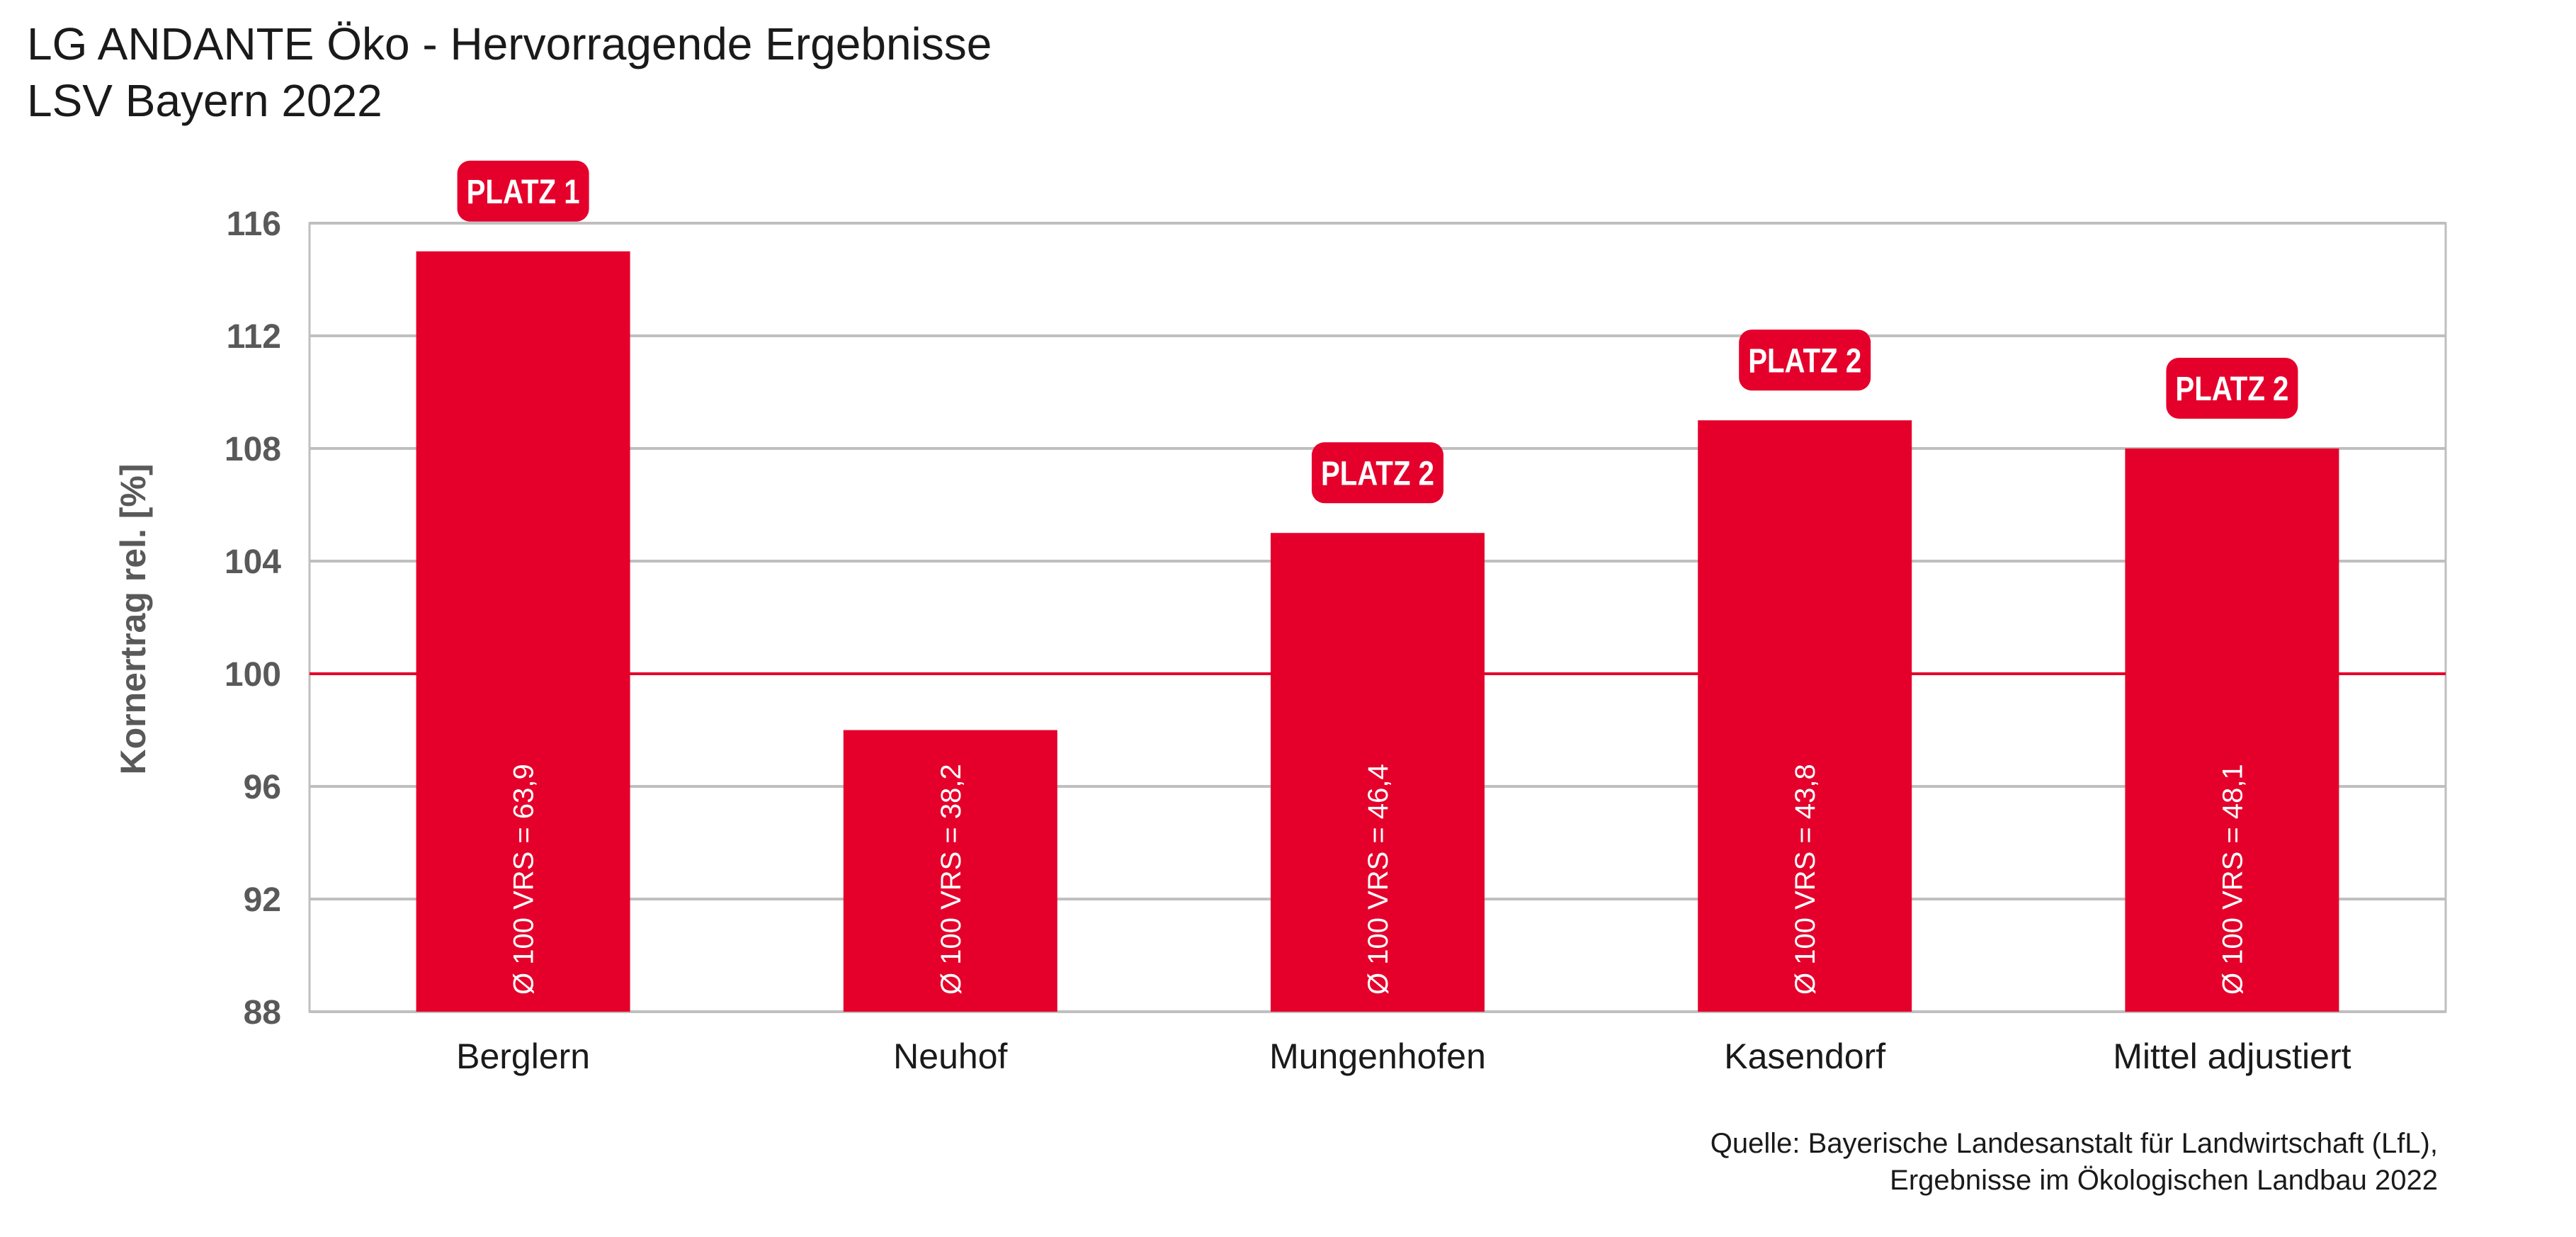 Image resolution: width=2576 pixels, height=1237 pixels. What do you see at coordinates (254, 337) in the screenshot?
I see `y-tick-label: 112` at bounding box center [254, 337].